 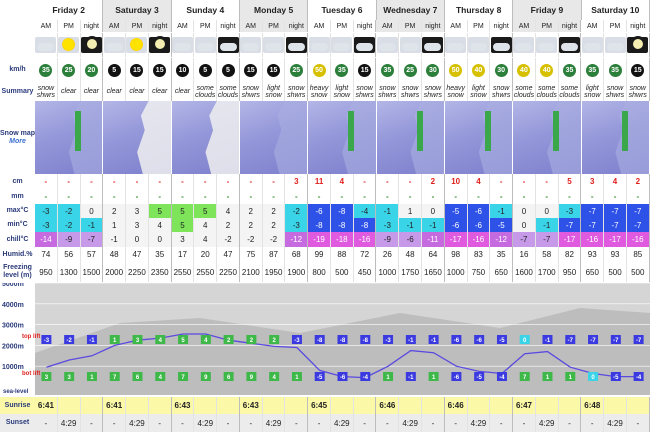 I want to click on wind-speed-badge: 35, so click(x=342, y=70).